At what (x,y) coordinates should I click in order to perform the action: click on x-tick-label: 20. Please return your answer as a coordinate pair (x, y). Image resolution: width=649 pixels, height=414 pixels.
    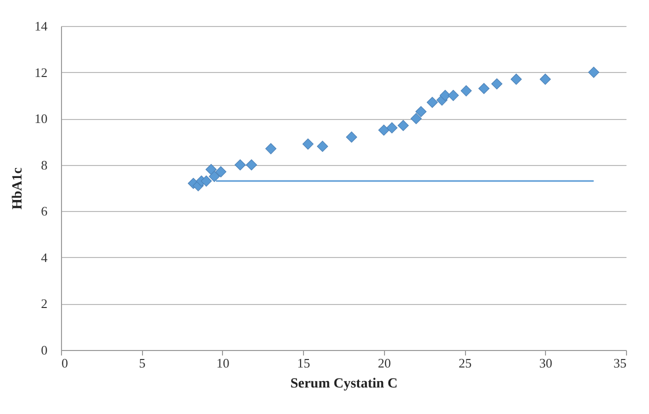
    Looking at the image, I should click on (384, 363).